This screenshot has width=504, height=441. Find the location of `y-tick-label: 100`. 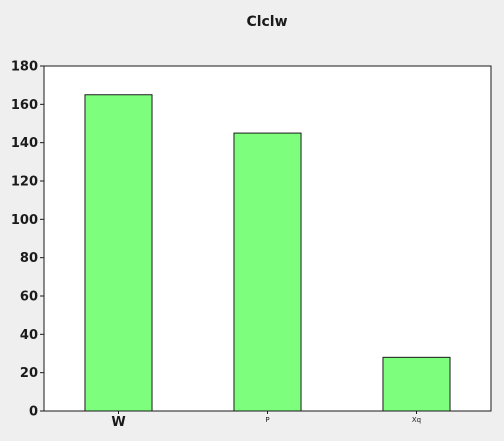

y-tick-label: 100 is located at coordinates (24, 220).